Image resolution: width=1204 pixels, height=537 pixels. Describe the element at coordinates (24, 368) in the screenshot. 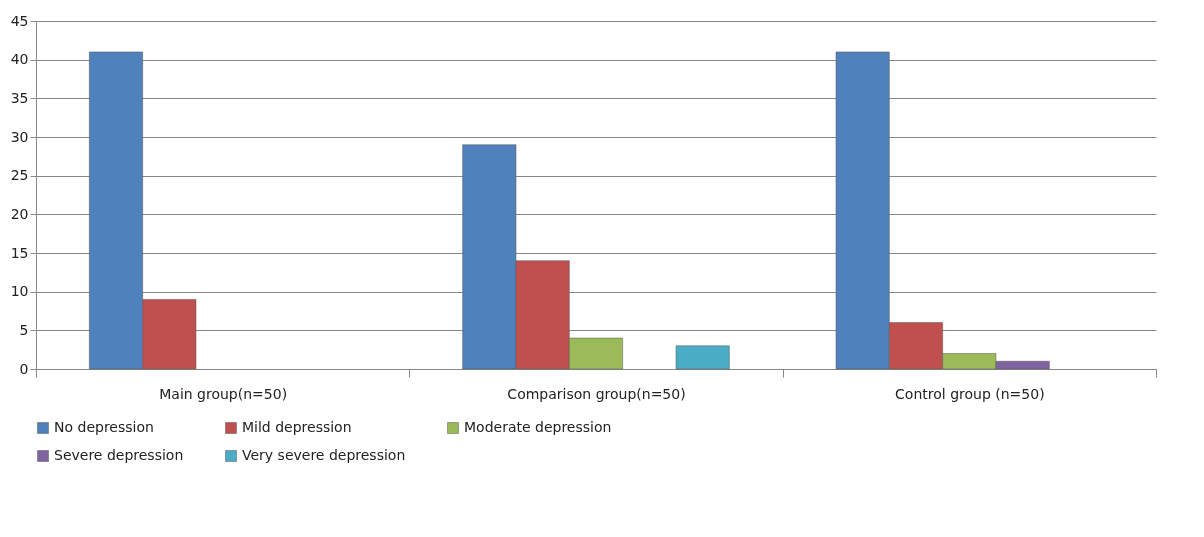

I see `y-tick-label: 0` at that location.